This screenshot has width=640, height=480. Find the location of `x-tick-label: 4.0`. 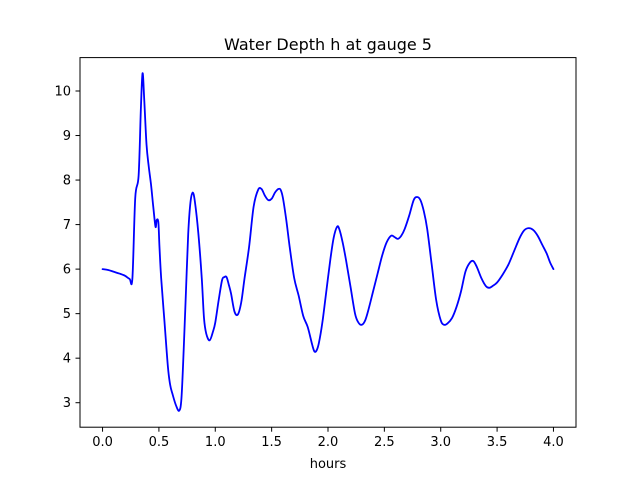

x-tick-label: 4.0 is located at coordinates (553, 442).